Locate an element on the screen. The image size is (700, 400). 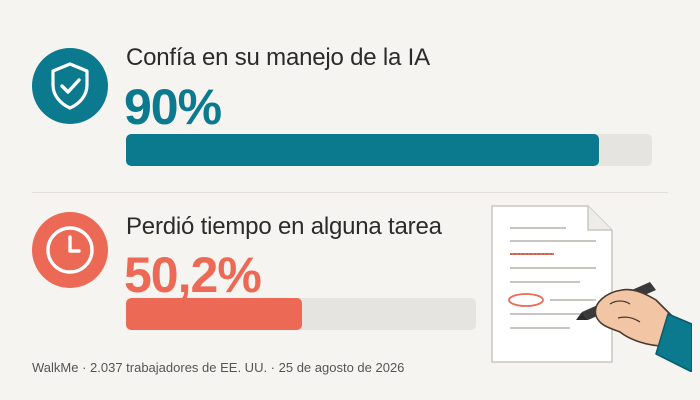
clock-icon is located at coordinates (70, 250).